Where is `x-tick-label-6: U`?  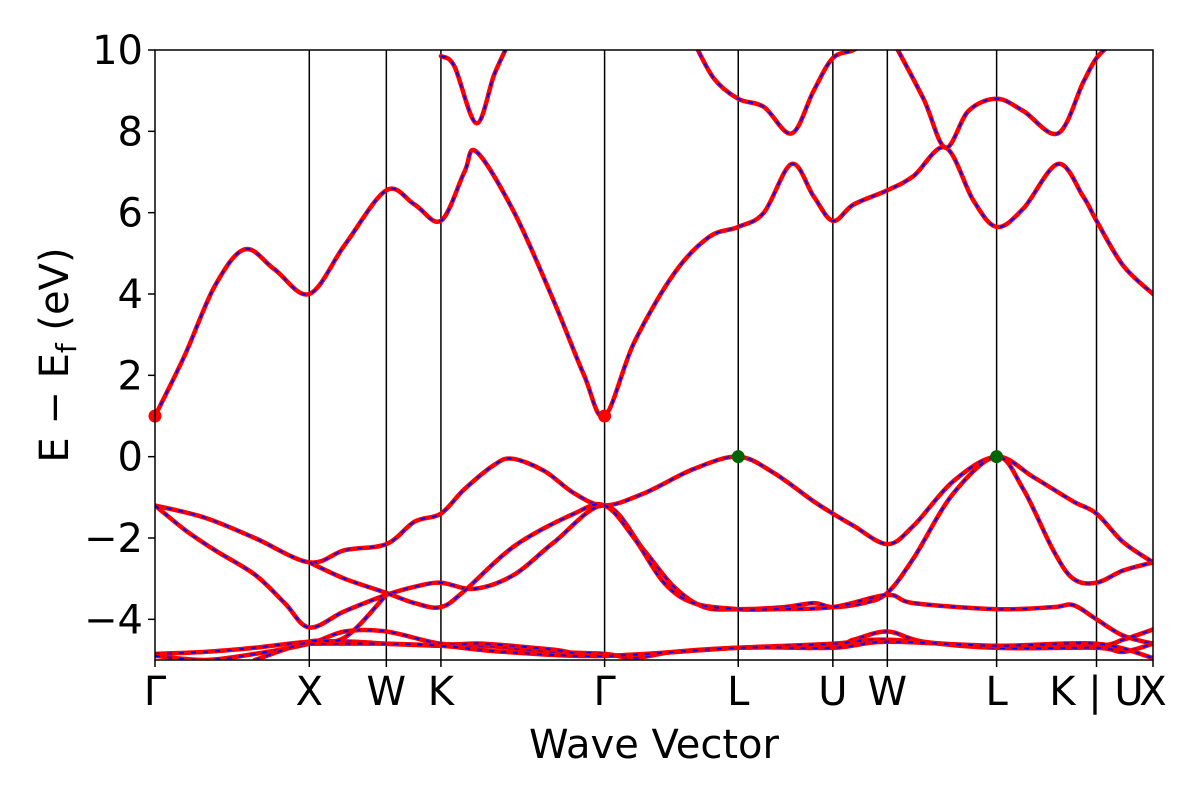 x-tick-label-6: U is located at coordinates (832, 692).